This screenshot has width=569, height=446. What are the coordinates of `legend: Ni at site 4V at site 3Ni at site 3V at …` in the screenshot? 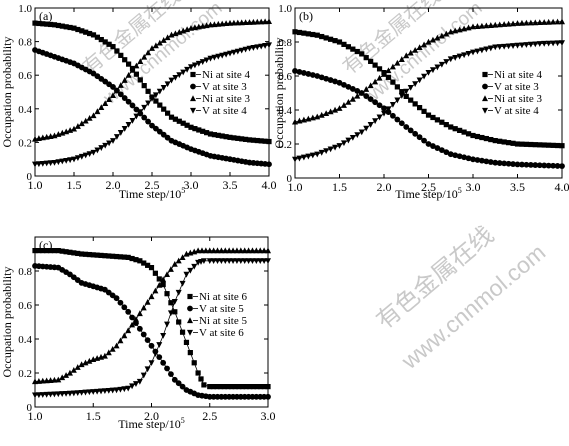 It's located at (220, 93).